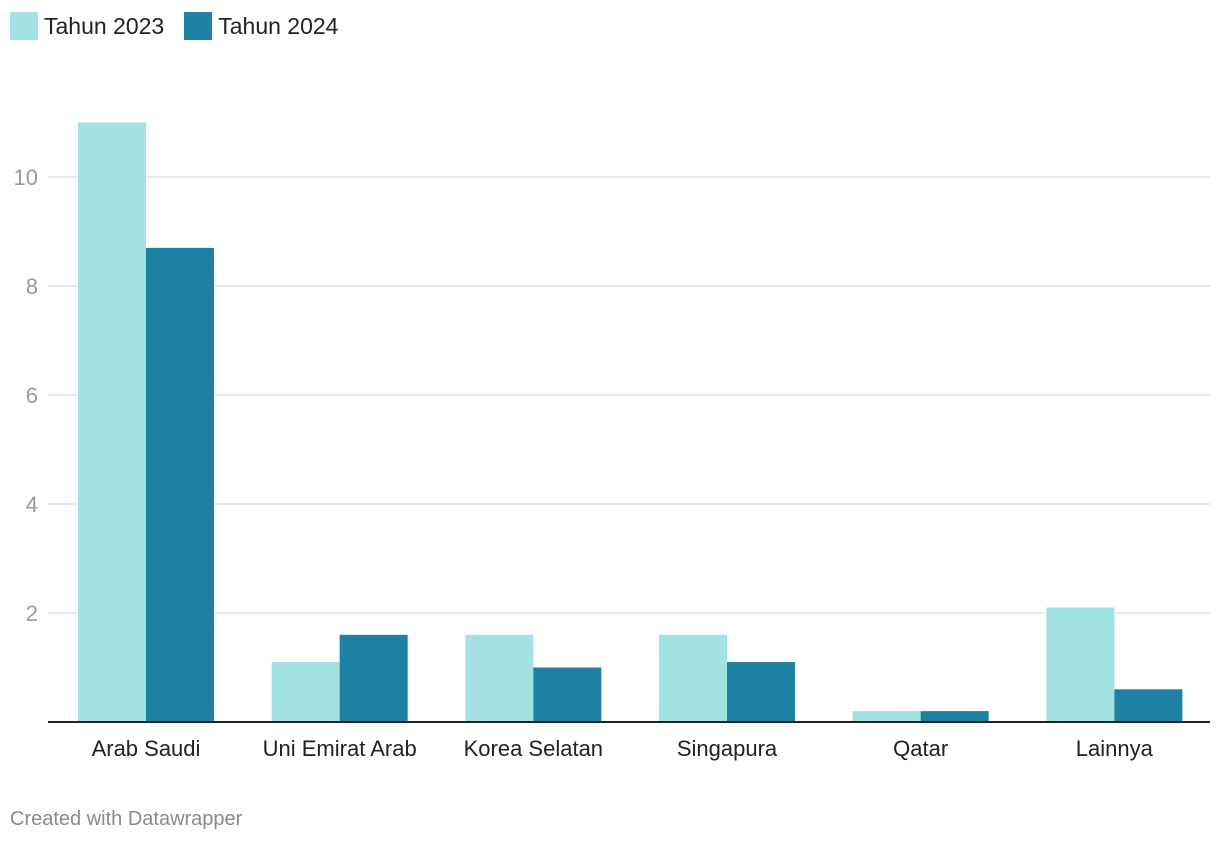  I want to click on legend-swatch-2024, so click(198, 26).